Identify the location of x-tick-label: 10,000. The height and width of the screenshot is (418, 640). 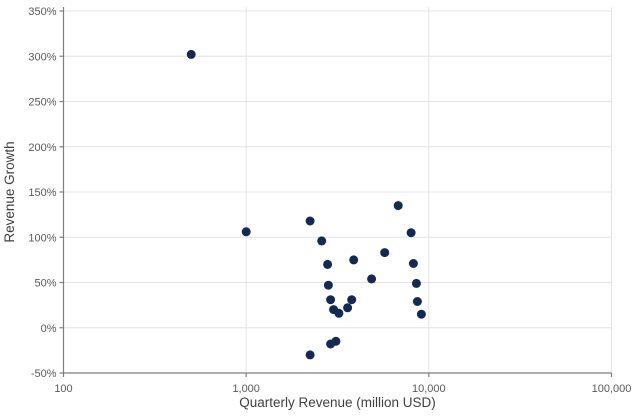
(429, 389).